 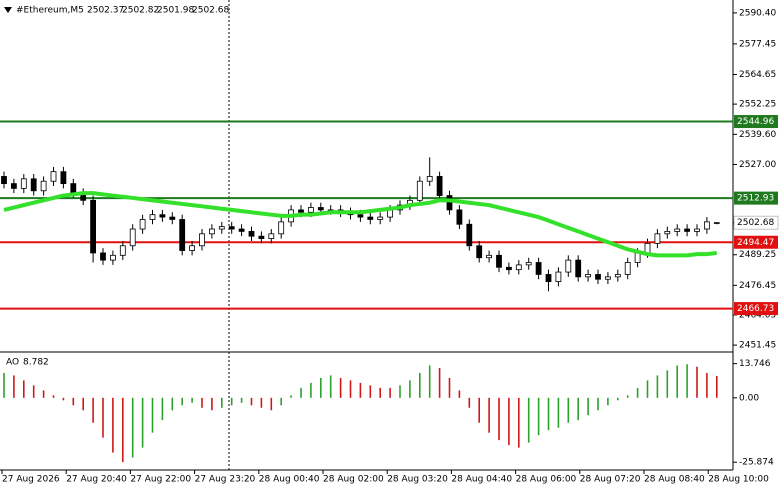 What do you see at coordinates (360, 224) in the screenshot?
I see `moving-average` at bounding box center [360, 224].